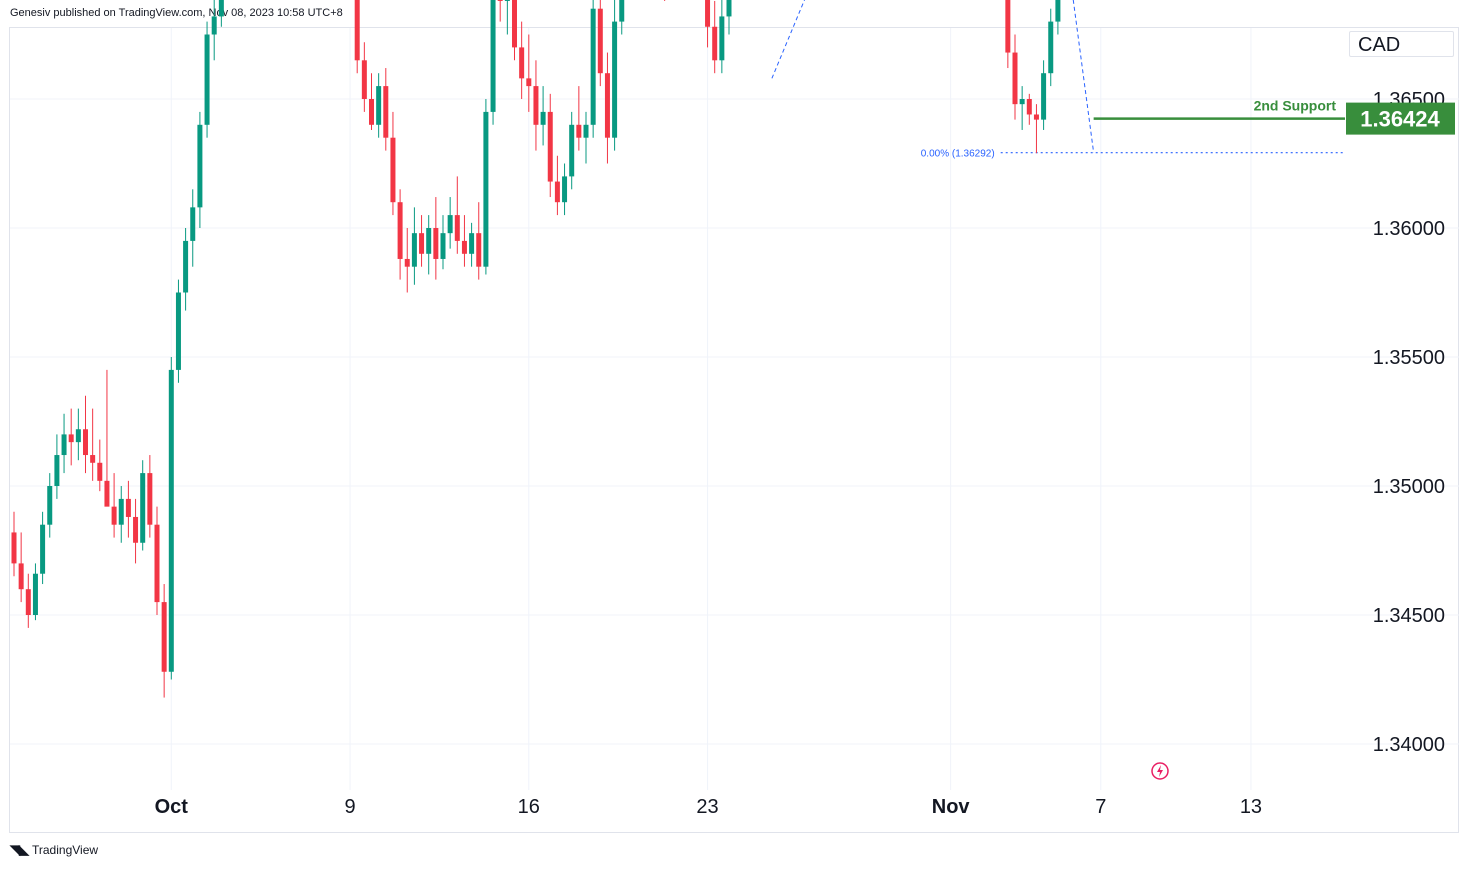 The height and width of the screenshot is (869, 1469). I want to click on y-tick-label-2: 1.35000, so click(1409, 487).